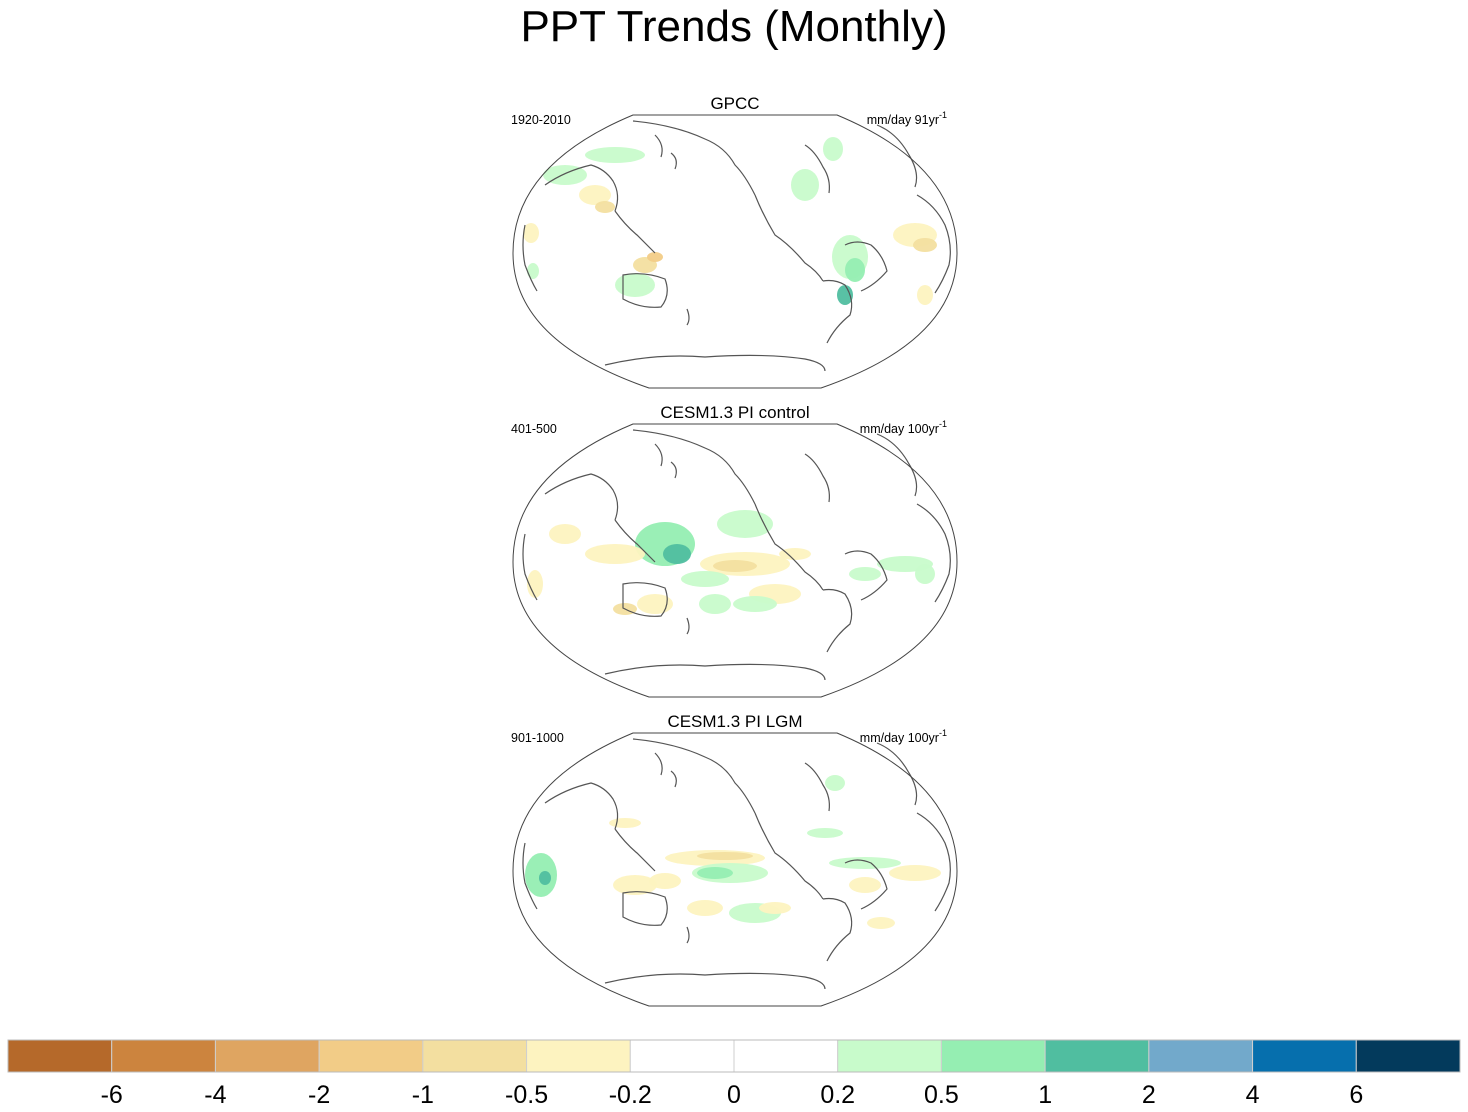 This screenshot has width=1468, height=1112. I want to click on colorbar-tick-label: -6, so click(112, 1095).